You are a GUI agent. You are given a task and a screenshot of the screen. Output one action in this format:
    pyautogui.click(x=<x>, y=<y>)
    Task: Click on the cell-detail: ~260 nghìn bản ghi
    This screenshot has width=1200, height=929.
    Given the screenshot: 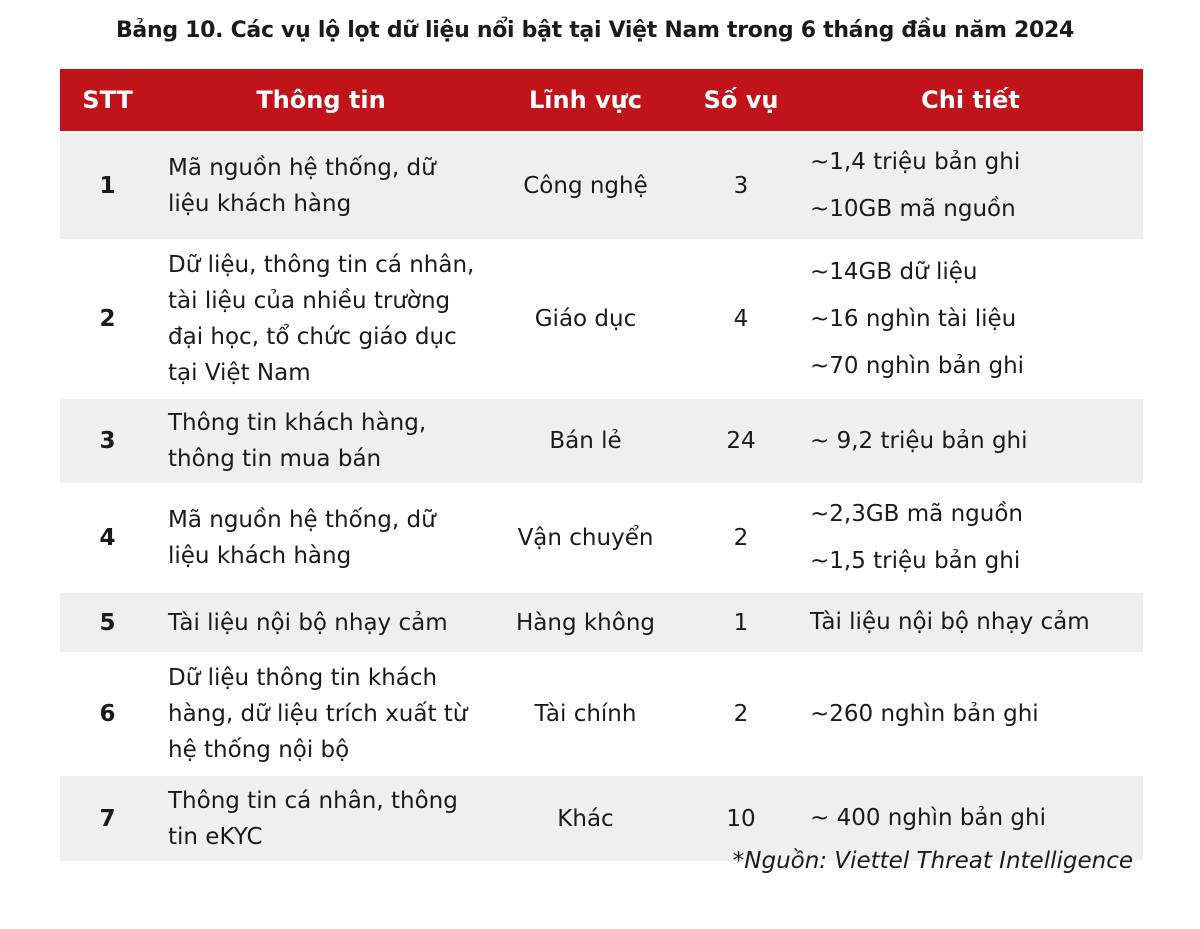 What is the action you would take?
    pyautogui.click(x=970, y=714)
    